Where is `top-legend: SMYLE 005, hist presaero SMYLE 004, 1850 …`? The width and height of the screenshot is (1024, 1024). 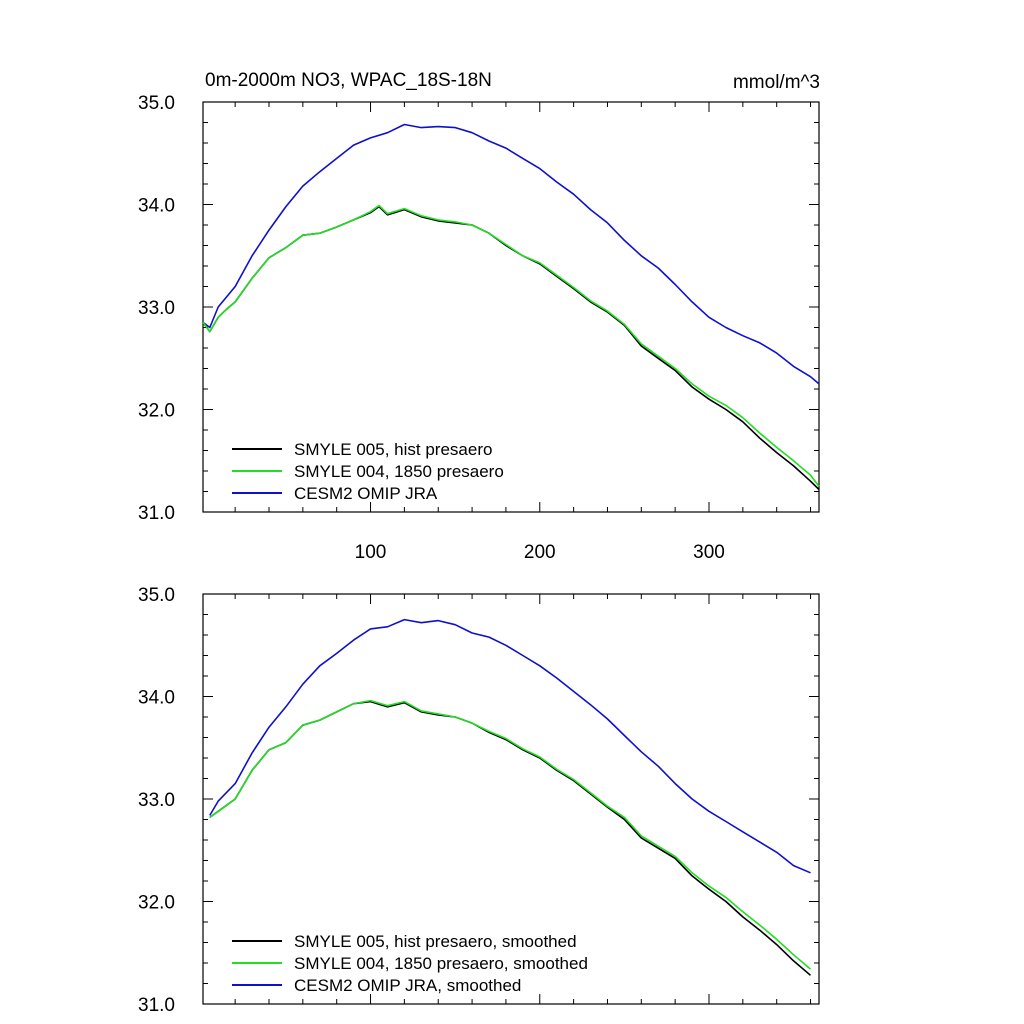 top-legend: SMYLE 005, hist presaero SMYLE 004, 1850 … is located at coordinates (368, 471).